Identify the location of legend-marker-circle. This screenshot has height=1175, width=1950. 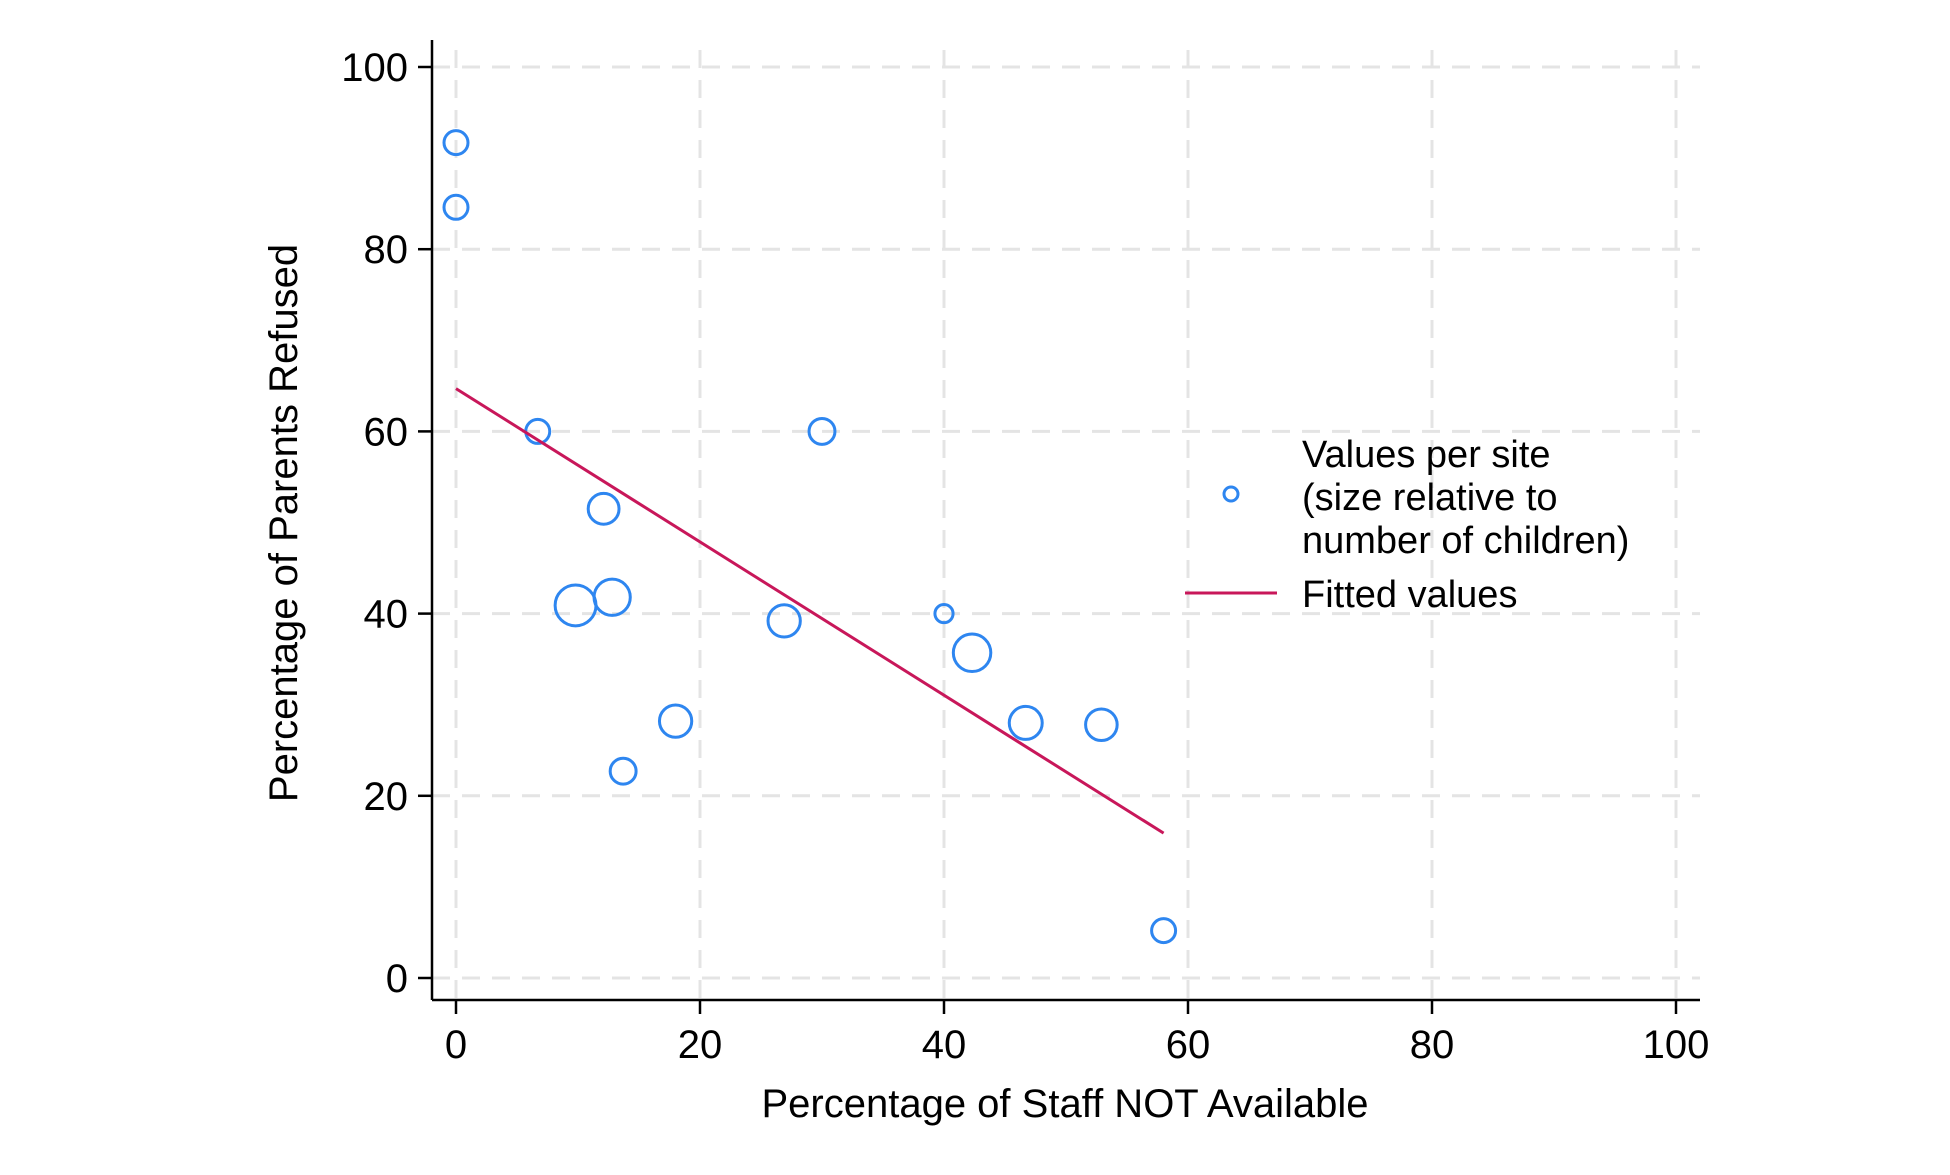
(1231, 494).